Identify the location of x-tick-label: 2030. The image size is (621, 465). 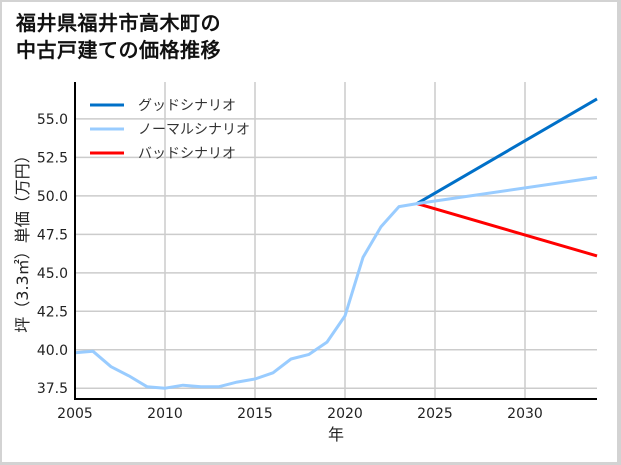
(525, 414).